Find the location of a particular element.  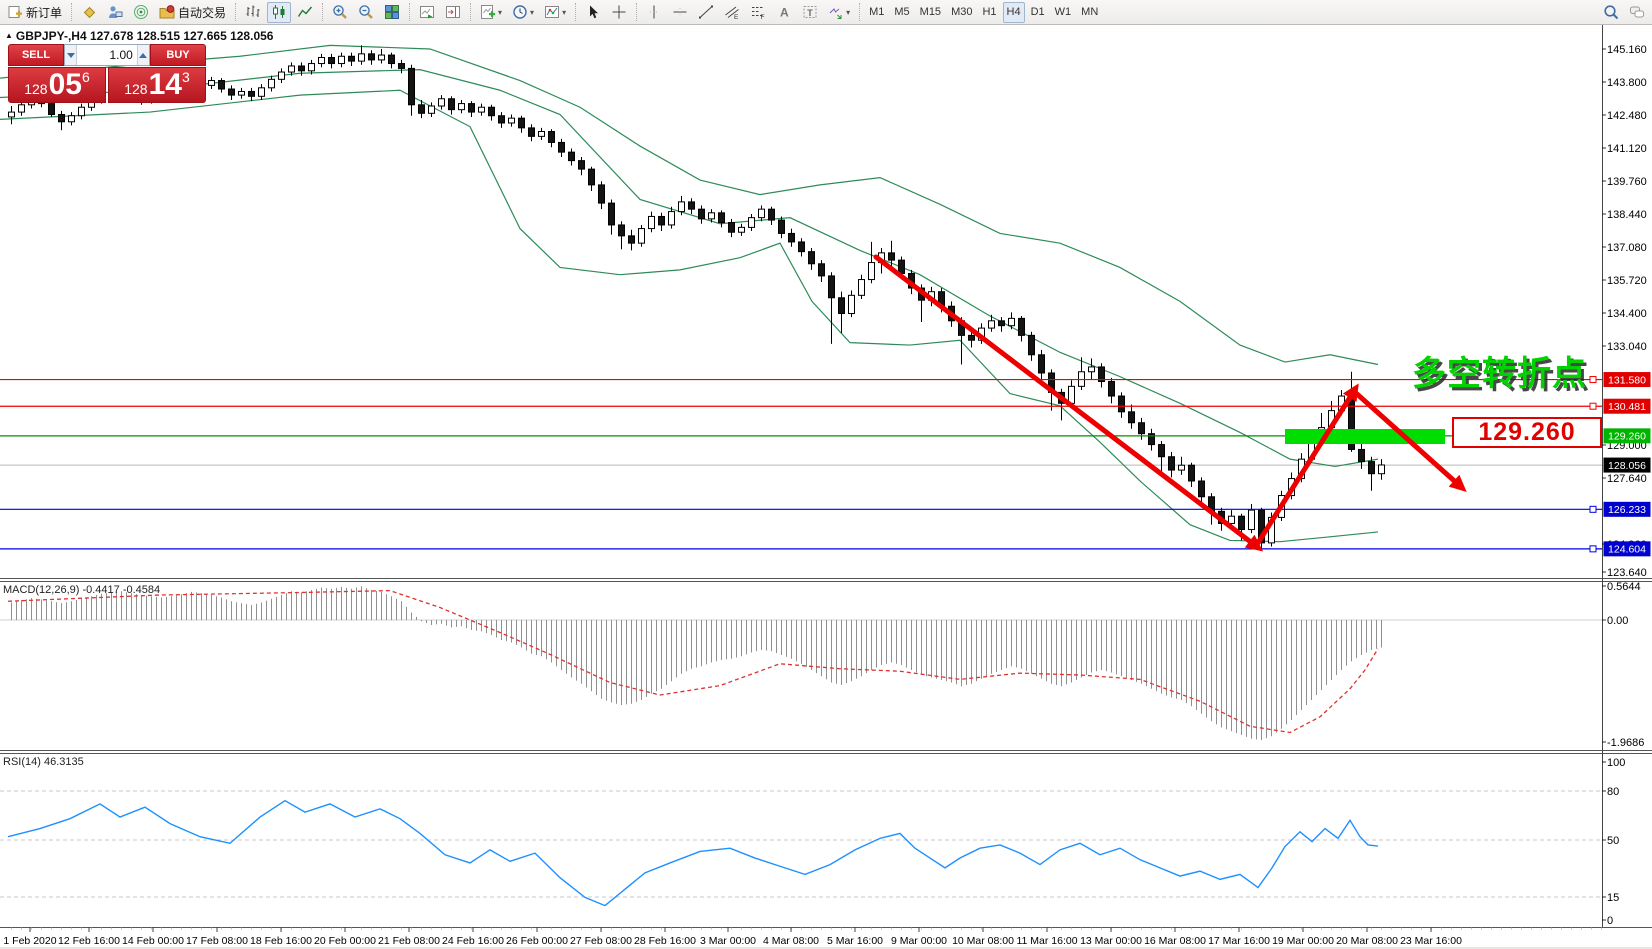

svg-text: 124.604 is located at coordinates (1627, 550).